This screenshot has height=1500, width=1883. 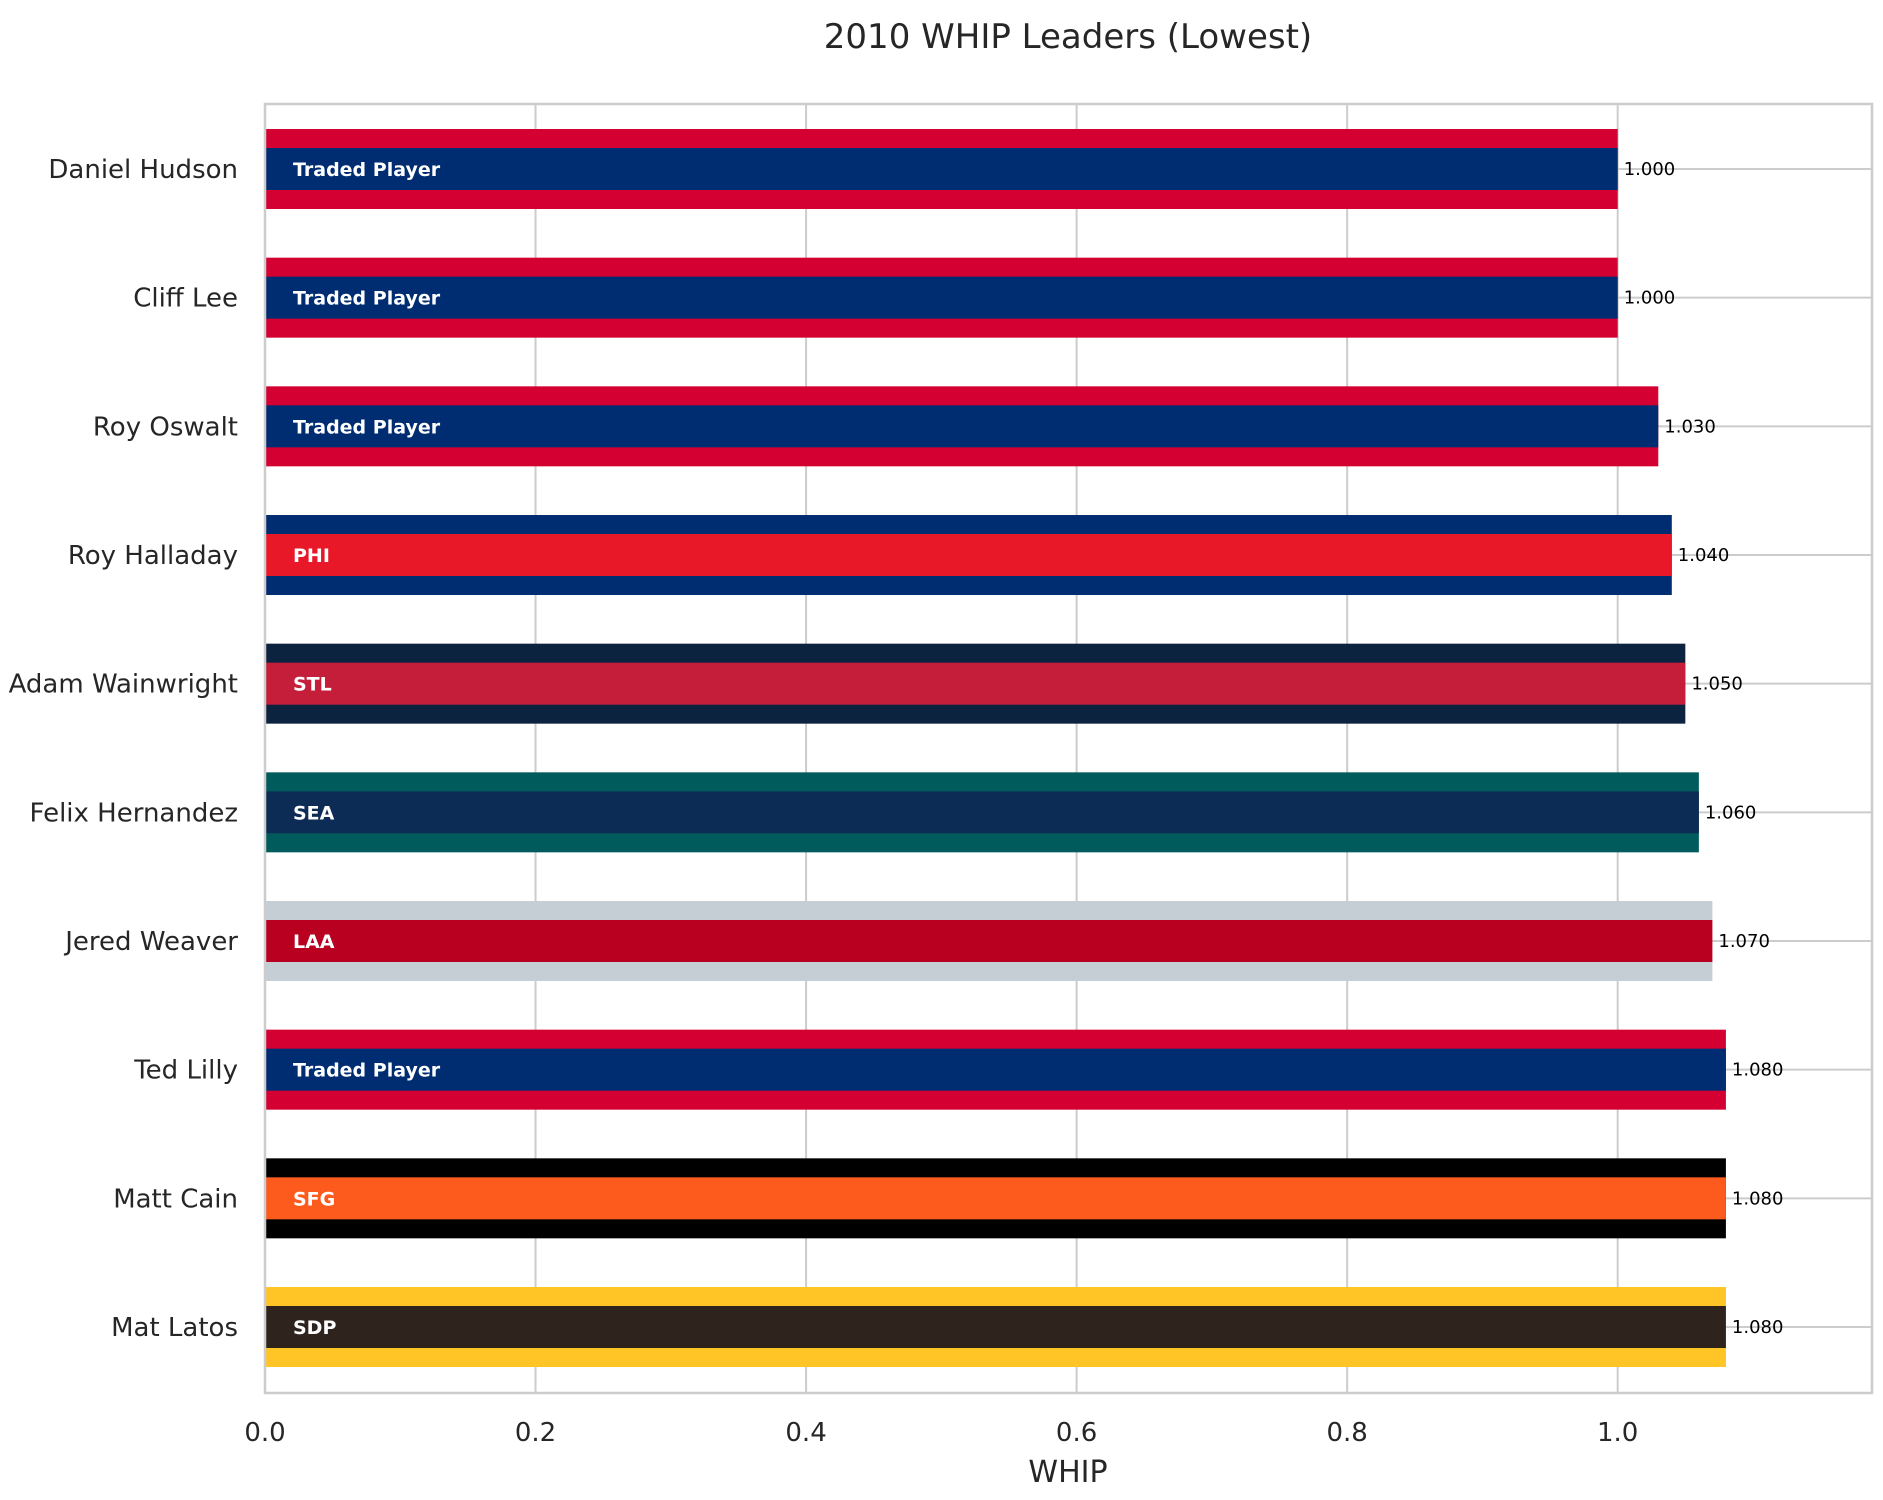 I want to click on x-tick-label: 0.6, so click(x=1076, y=1433).